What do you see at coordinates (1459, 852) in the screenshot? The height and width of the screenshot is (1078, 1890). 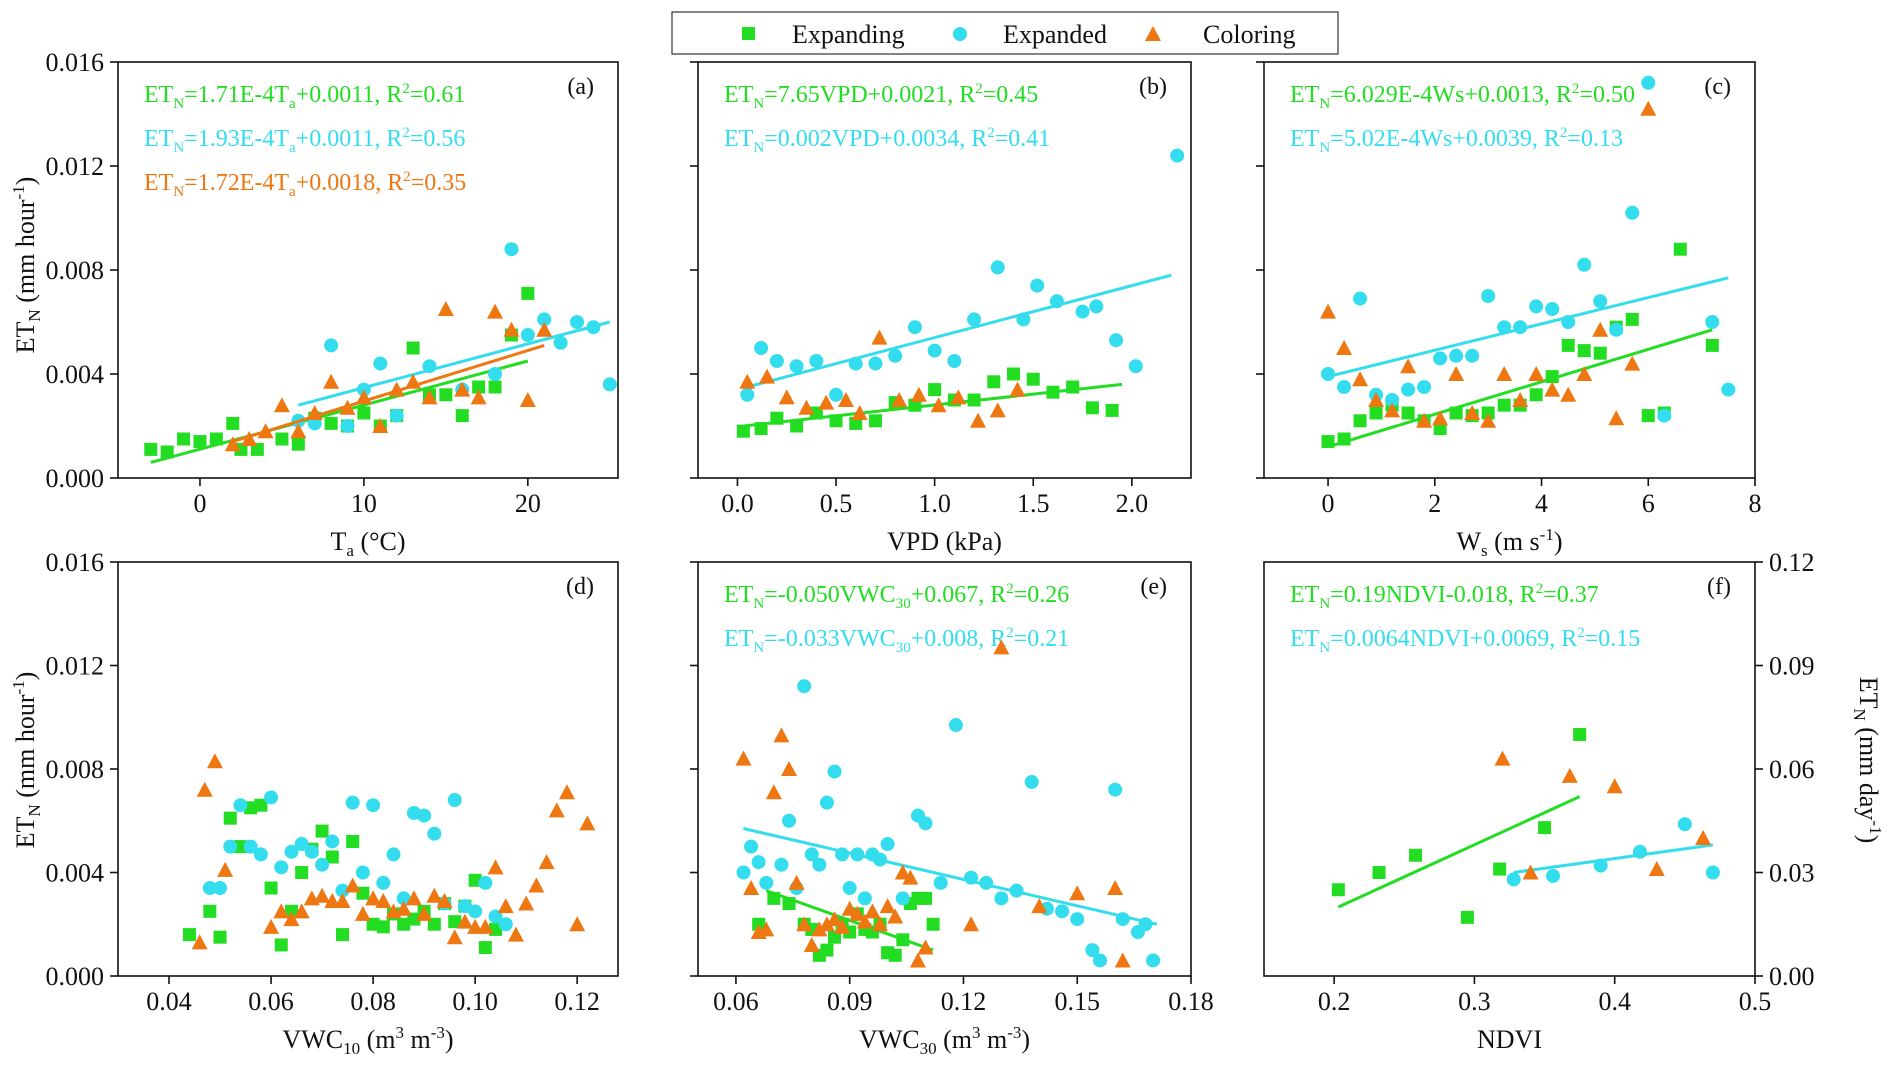 I see `fit-line-expanding` at bounding box center [1459, 852].